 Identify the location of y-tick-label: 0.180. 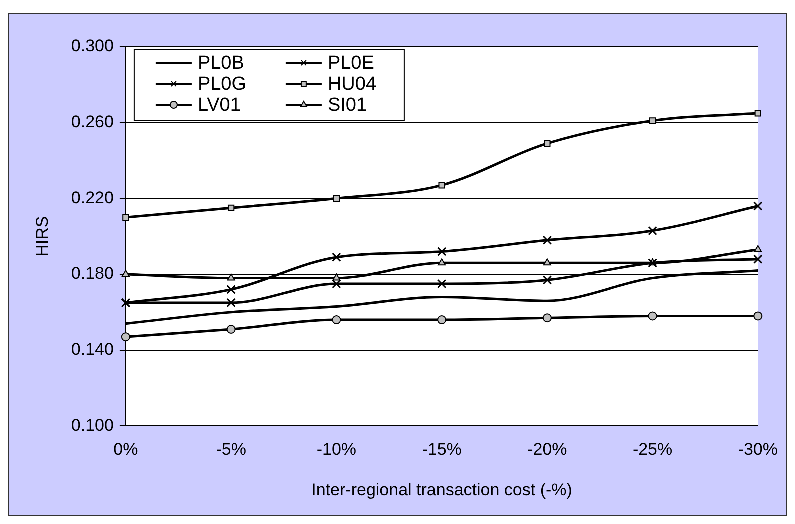
(92, 274).